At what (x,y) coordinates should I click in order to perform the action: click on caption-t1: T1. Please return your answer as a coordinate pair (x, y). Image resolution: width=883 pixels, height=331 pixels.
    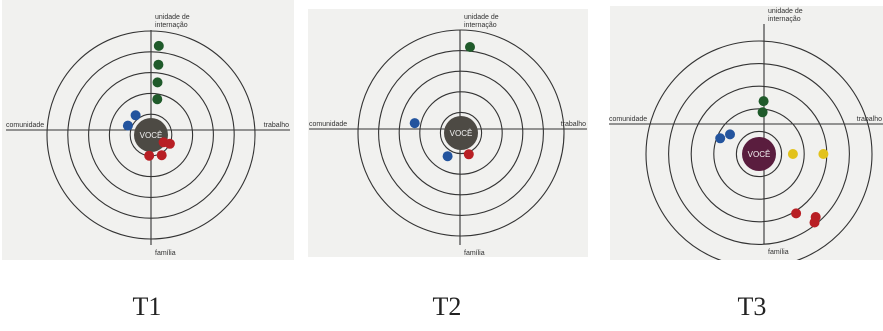
    Looking at the image, I should click on (147, 306).